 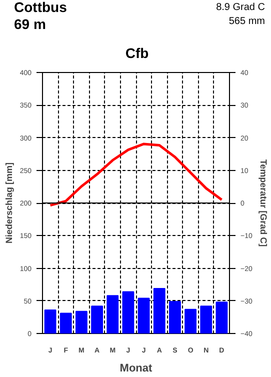 What do you see at coordinates (246, 21) in the screenshot?
I see `text: 565 mm` at bounding box center [246, 21].